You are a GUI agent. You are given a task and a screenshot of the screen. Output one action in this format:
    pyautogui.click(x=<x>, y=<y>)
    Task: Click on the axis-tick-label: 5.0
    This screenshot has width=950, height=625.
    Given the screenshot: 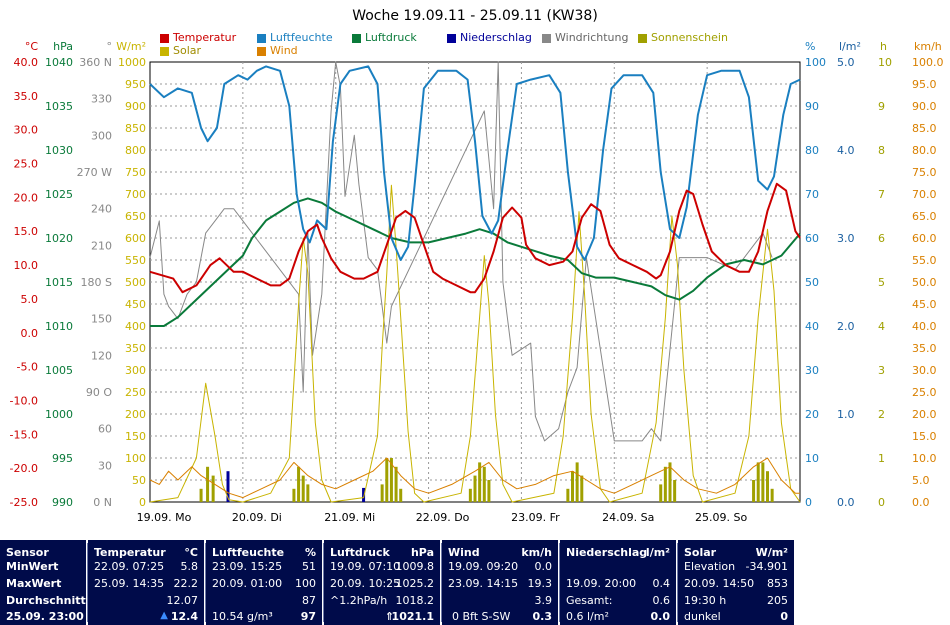 What is the action you would take?
    pyautogui.click(x=921, y=480)
    